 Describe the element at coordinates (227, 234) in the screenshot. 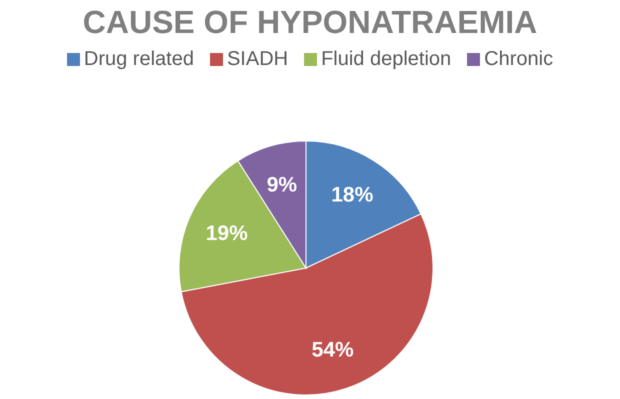

I see `data-label: 19%` at that location.